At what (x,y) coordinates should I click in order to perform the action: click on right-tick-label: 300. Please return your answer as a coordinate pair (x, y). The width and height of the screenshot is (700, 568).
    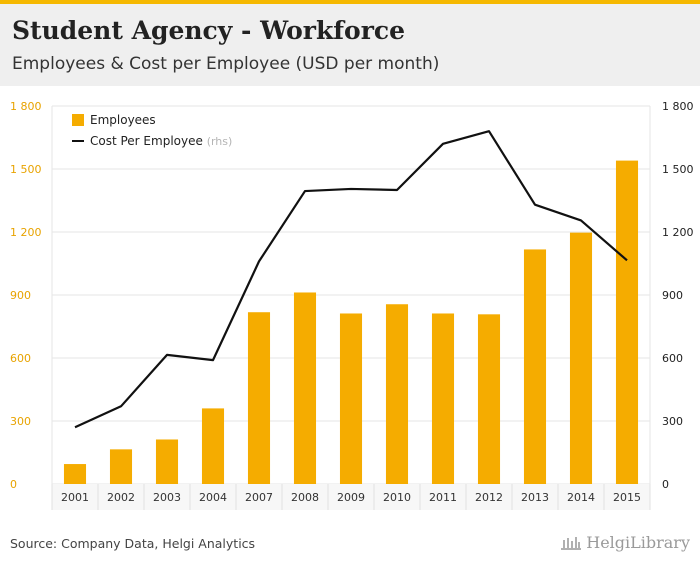
    Looking at the image, I should click on (672, 421).